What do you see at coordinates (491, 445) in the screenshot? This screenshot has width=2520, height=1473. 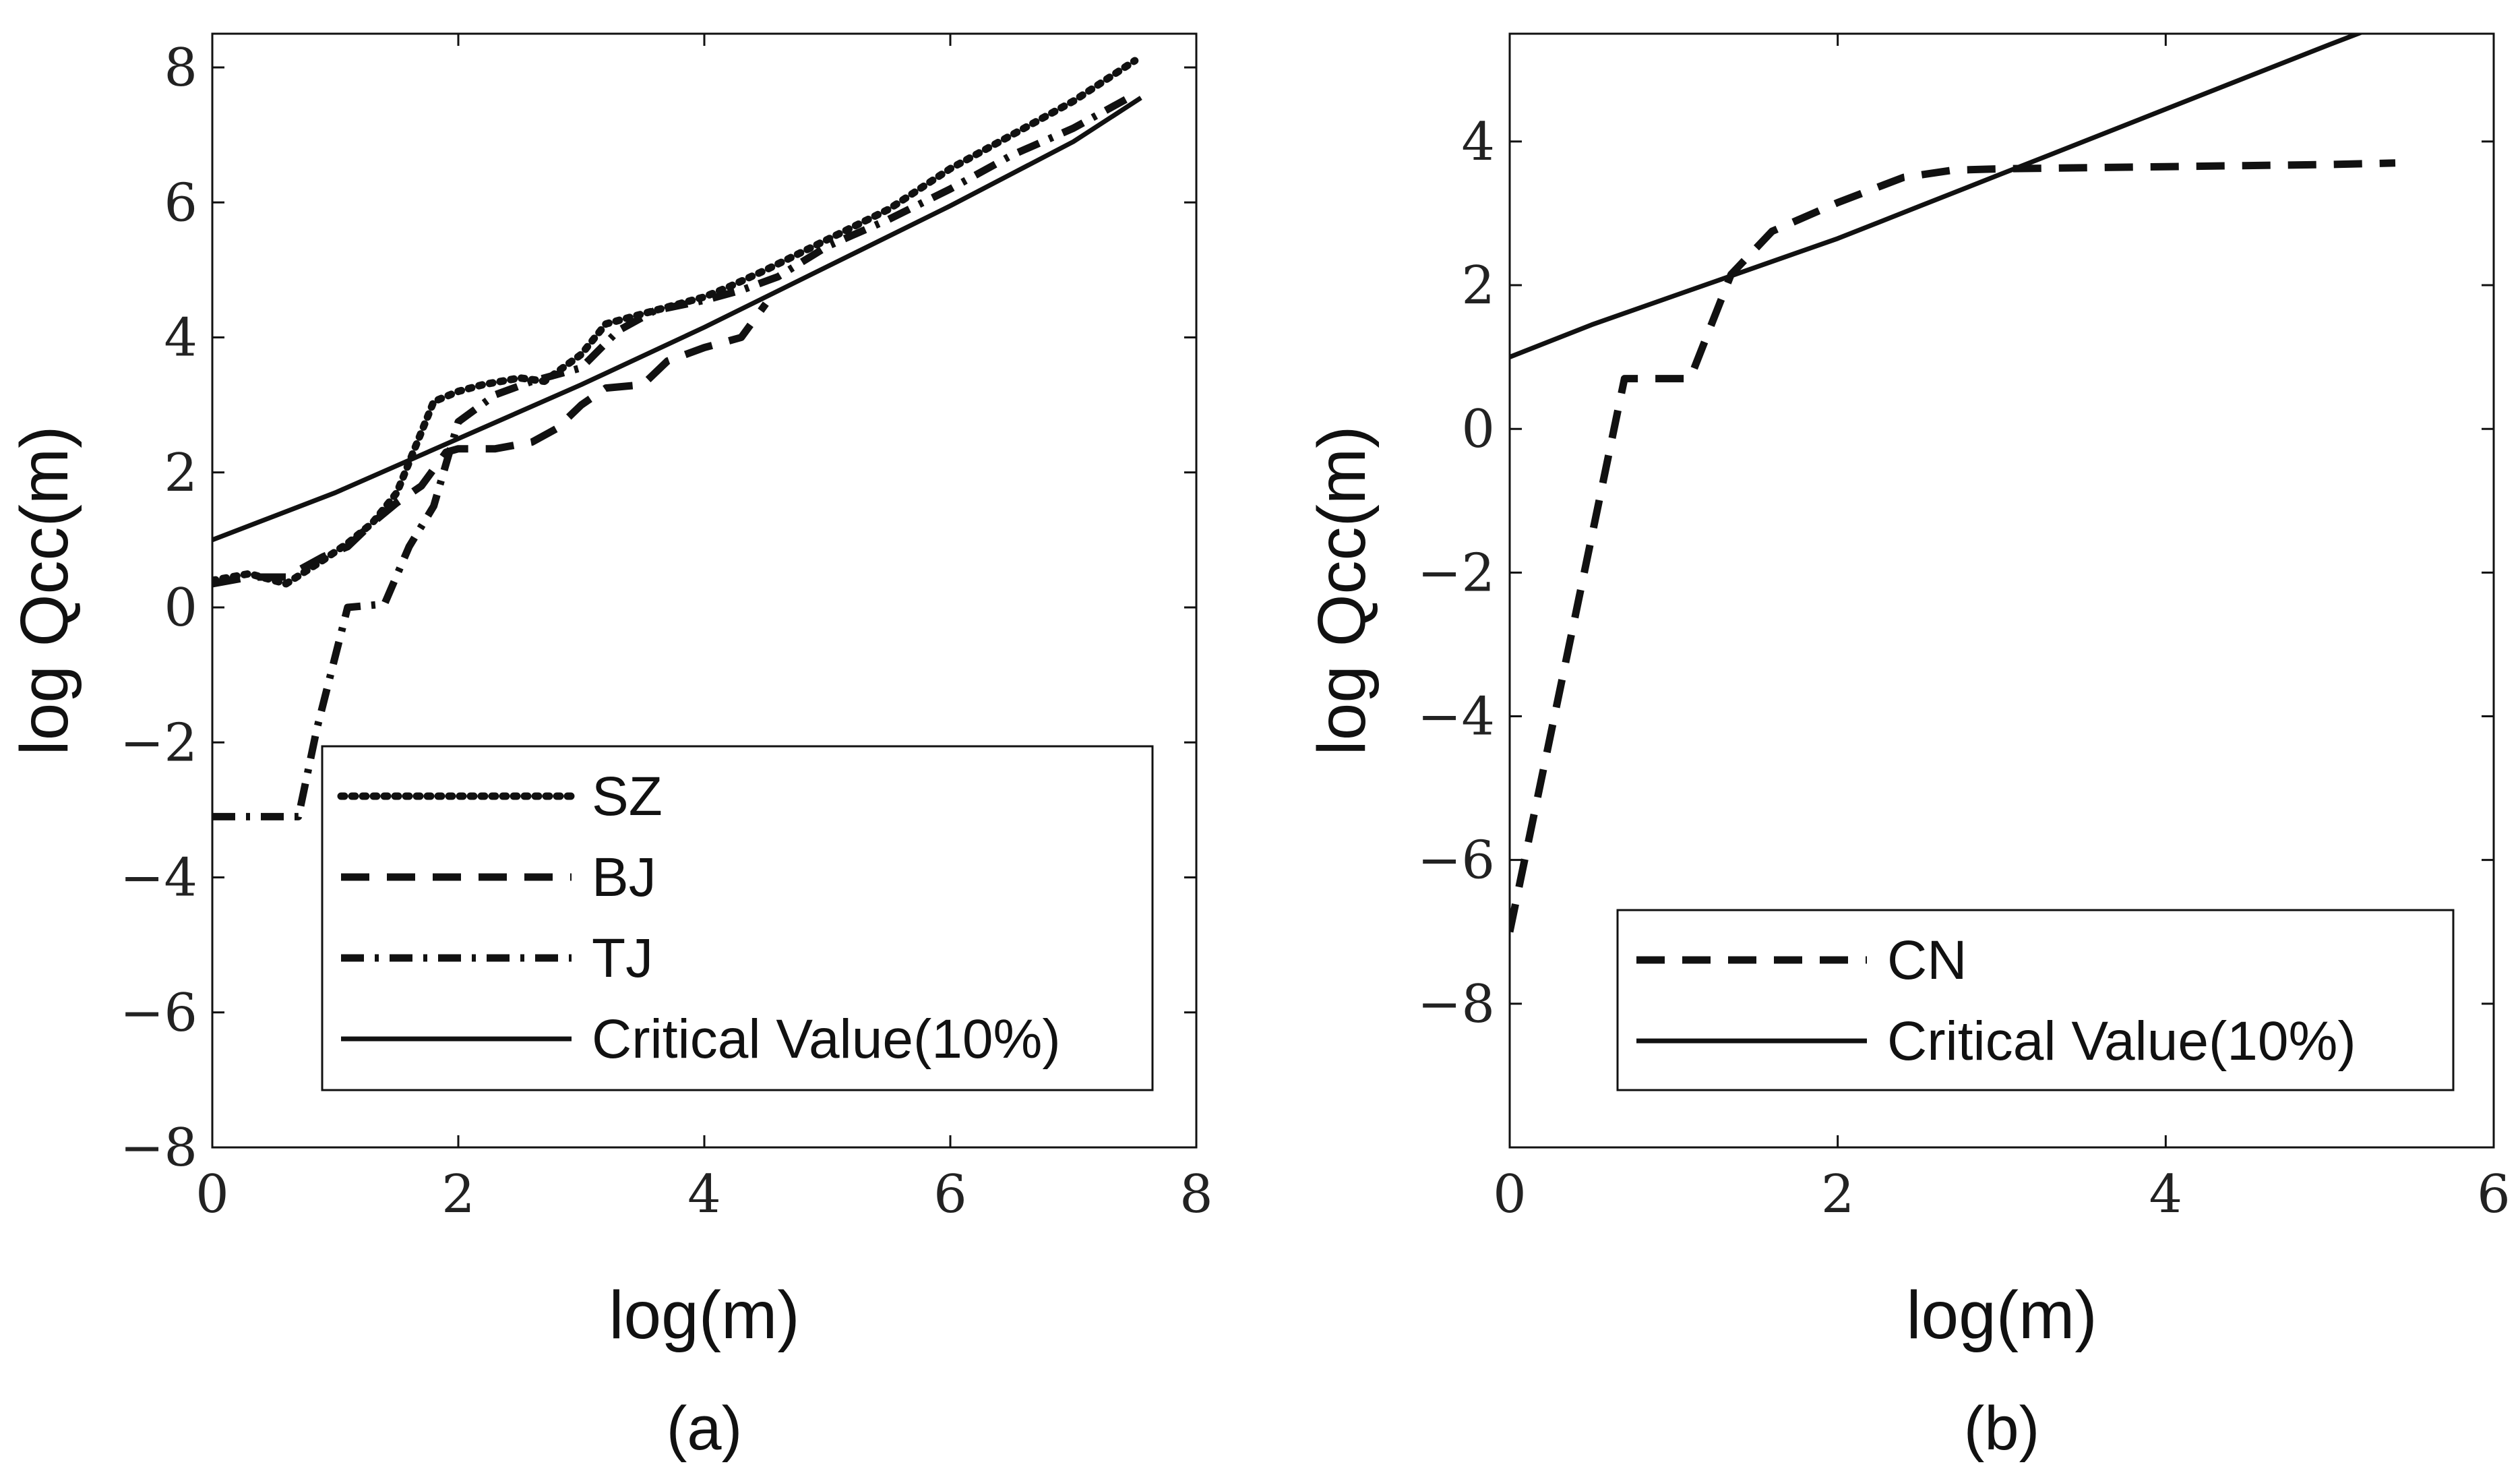 I see `series-line-bj` at bounding box center [491, 445].